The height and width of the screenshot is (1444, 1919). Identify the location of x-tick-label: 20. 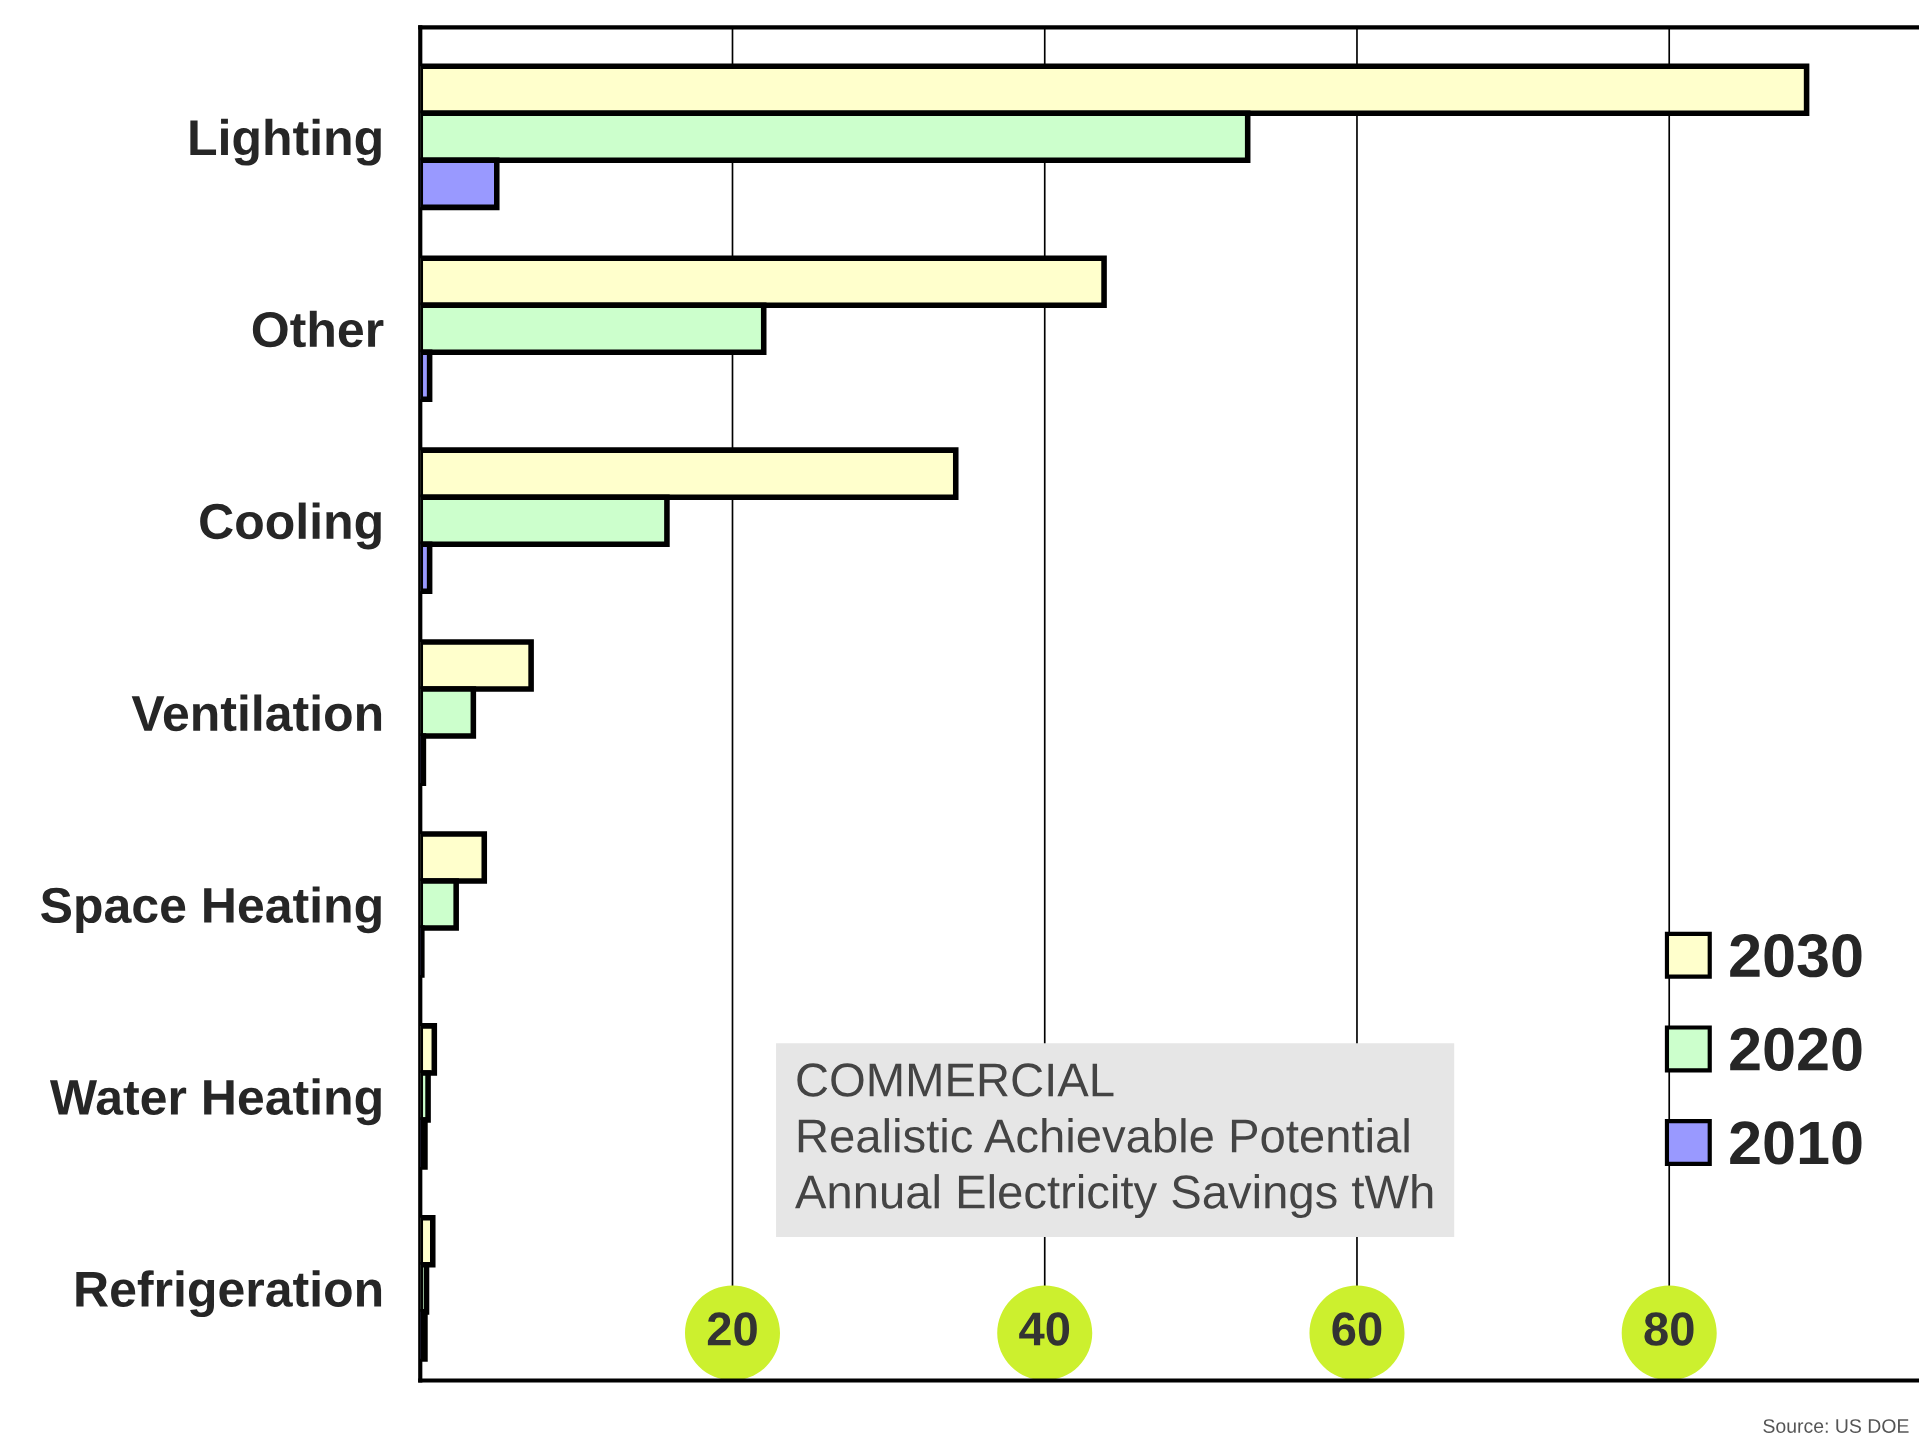
(732, 1329).